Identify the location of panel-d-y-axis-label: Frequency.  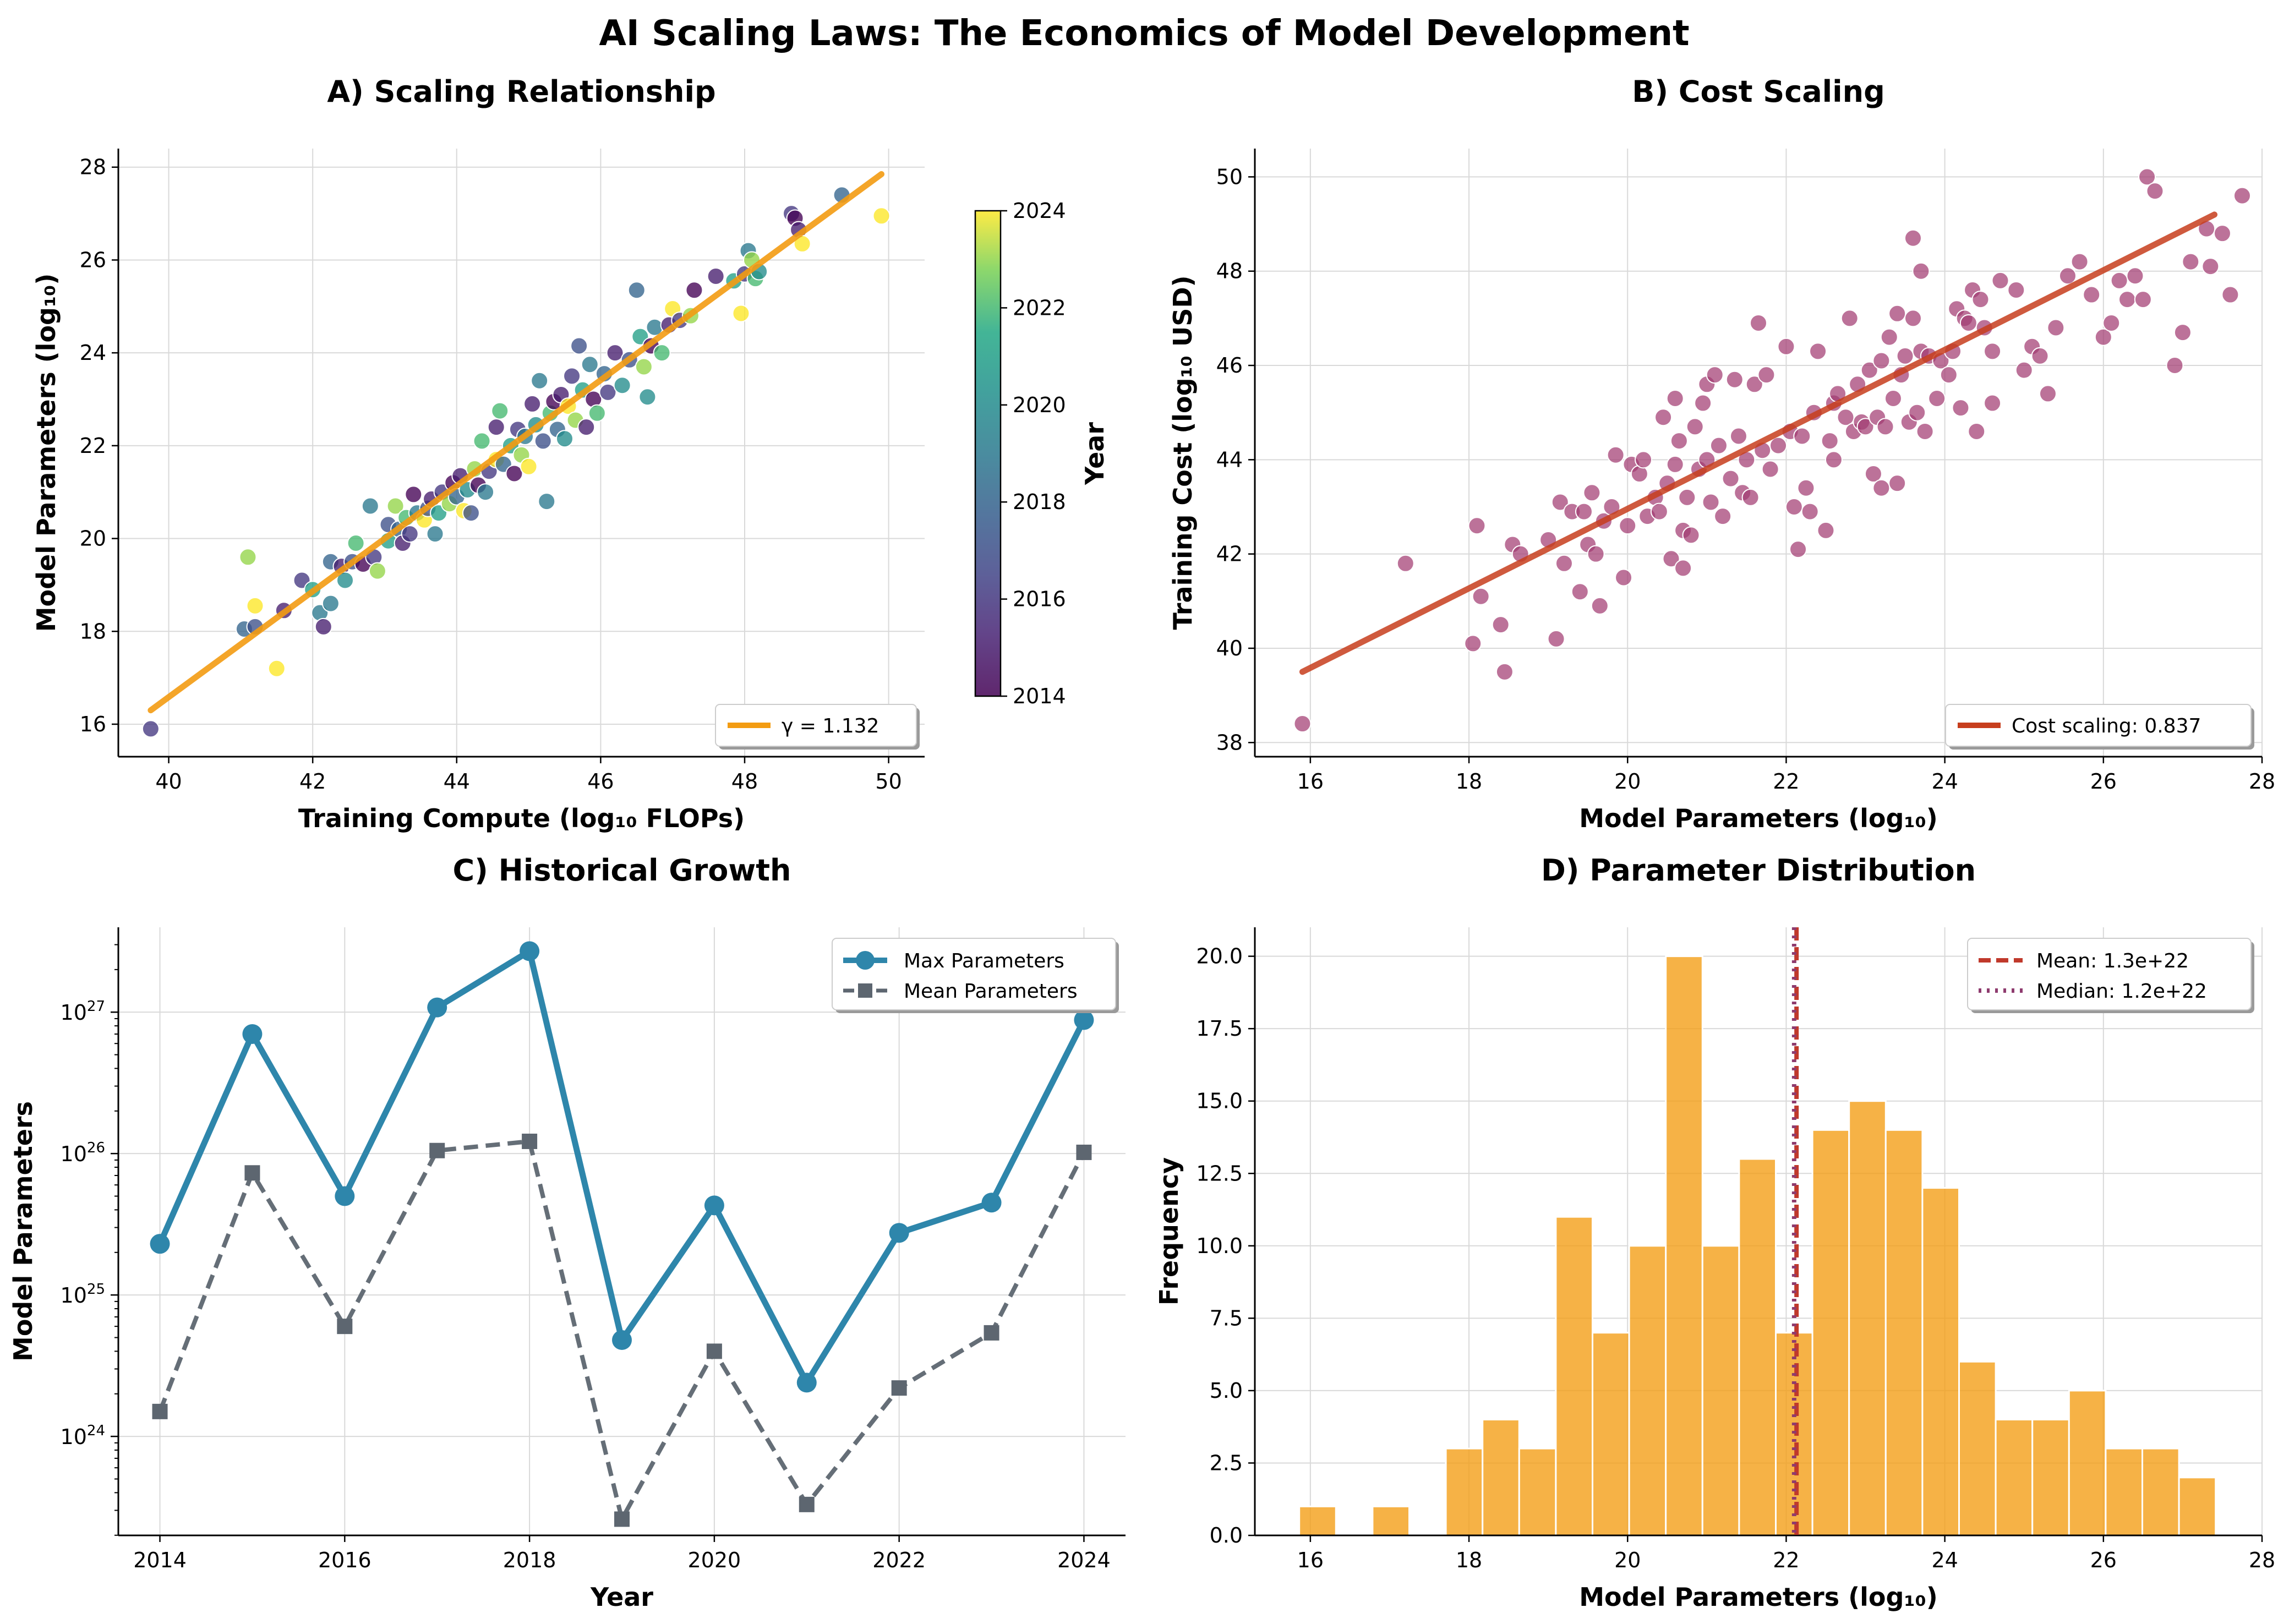
(1169, 1231).